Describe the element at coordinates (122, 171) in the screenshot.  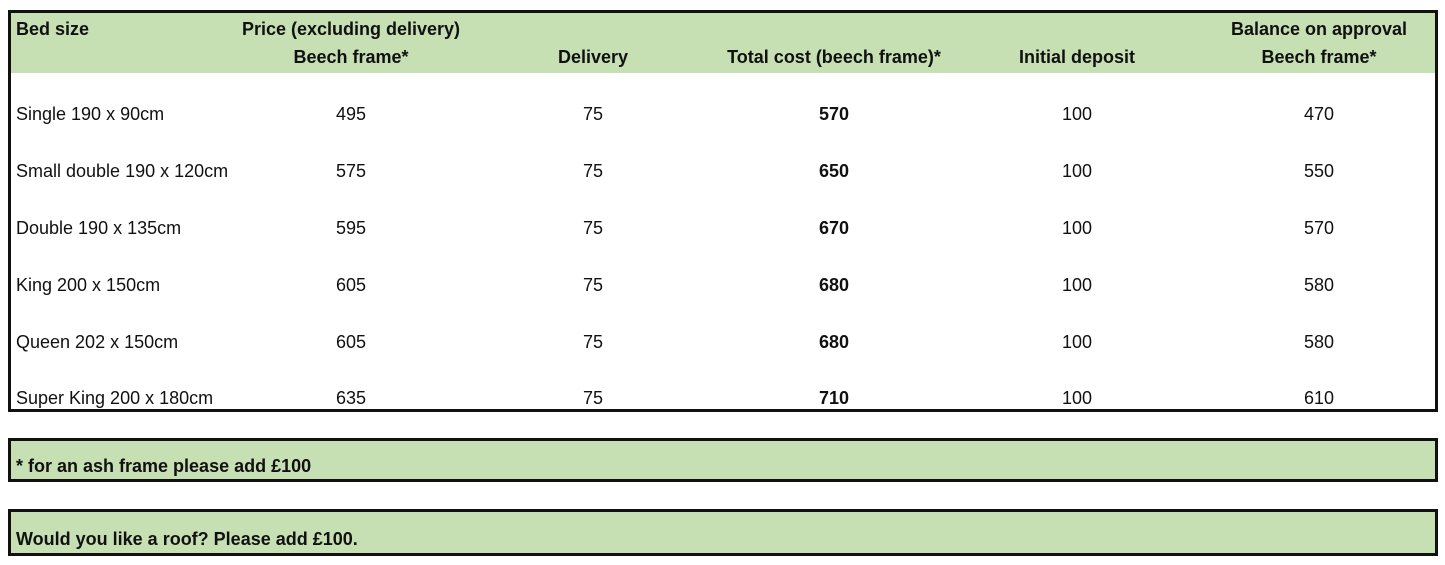
I see `bed-size-cell: Small double 190 x 120cm` at that location.